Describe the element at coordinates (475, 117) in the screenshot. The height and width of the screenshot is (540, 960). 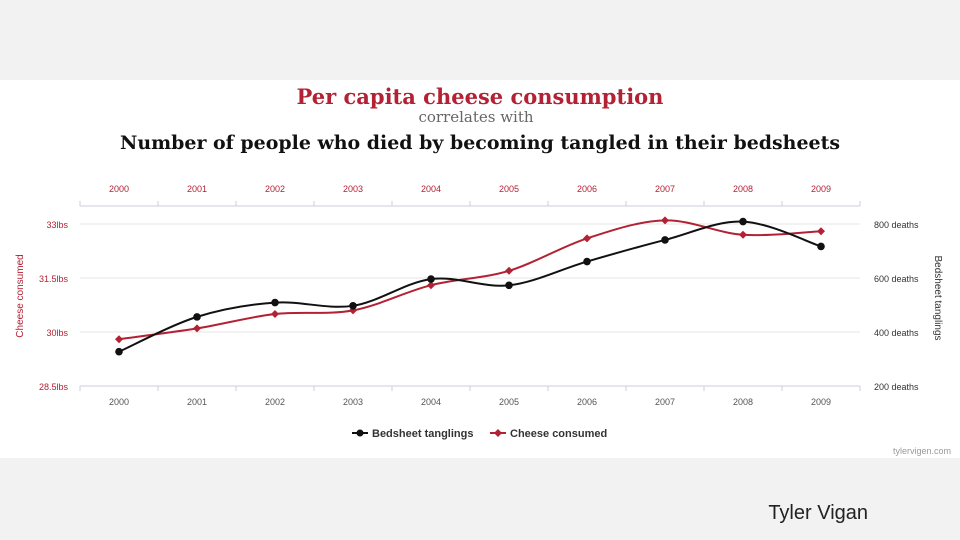
I see `chart-subtitle: correlates with` at that location.